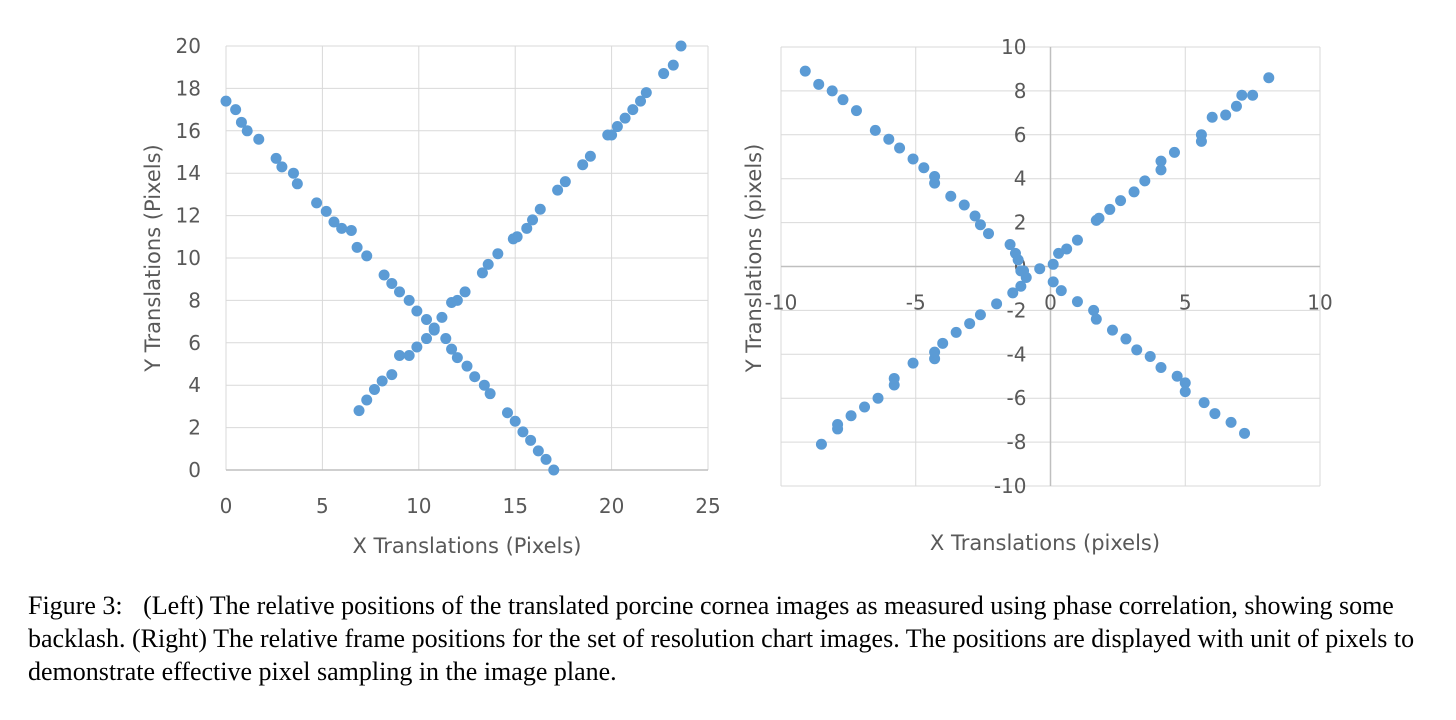  I want to click on left-y-tick-label-6: 12, so click(188, 216).